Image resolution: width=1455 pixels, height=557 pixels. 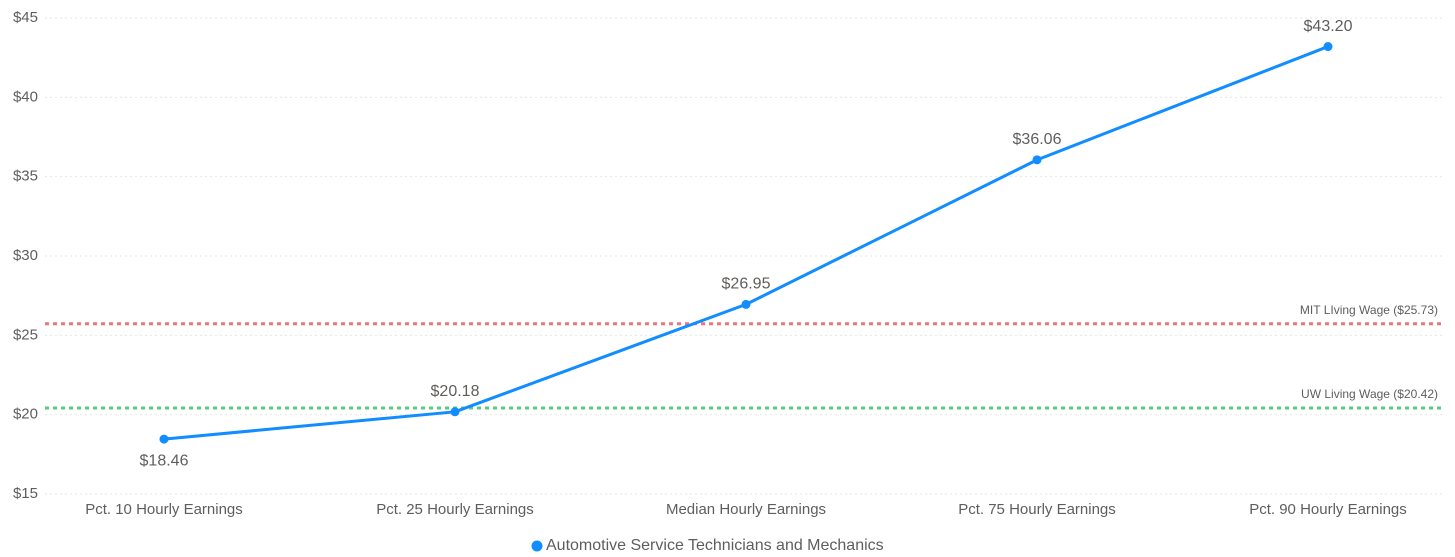 What do you see at coordinates (25, 176) in the screenshot?
I see `y-tick-label: $35` at bounding box center [25, 176].